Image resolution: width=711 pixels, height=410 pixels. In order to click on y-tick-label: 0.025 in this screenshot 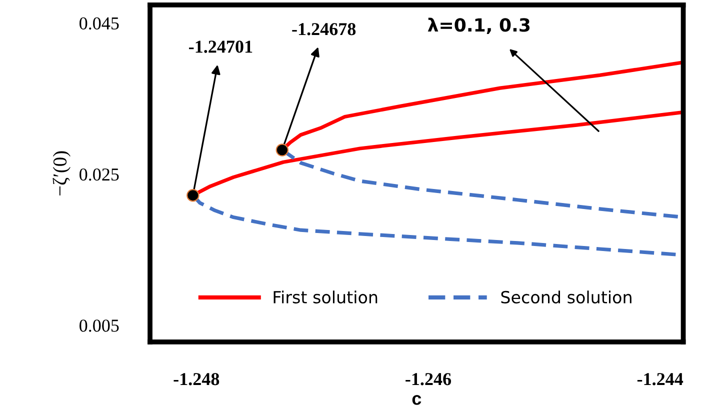, I will do `click(99, 174)`.